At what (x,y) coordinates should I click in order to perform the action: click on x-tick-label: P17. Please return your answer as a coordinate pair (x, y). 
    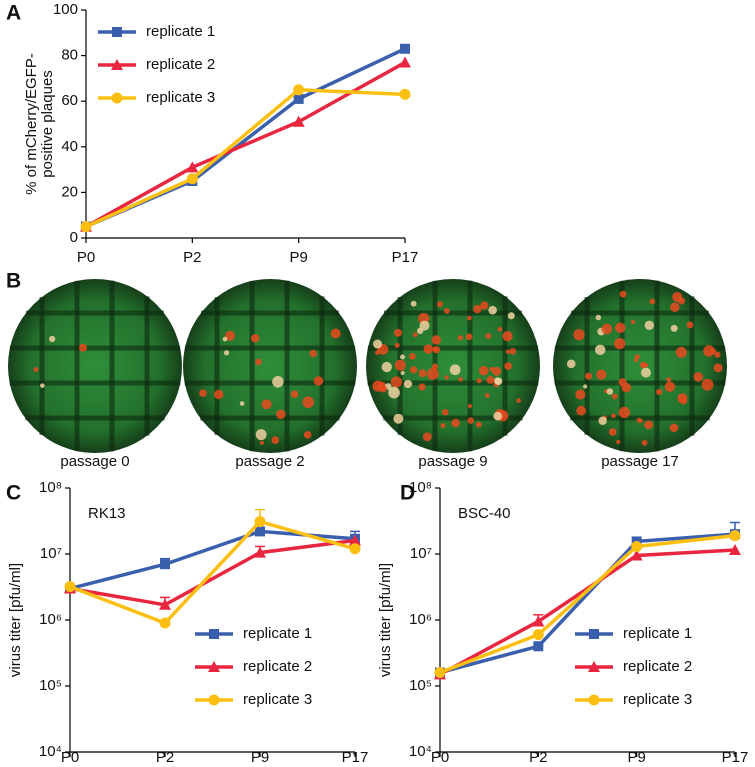
    Looking at the image, I should click on (405, 257).